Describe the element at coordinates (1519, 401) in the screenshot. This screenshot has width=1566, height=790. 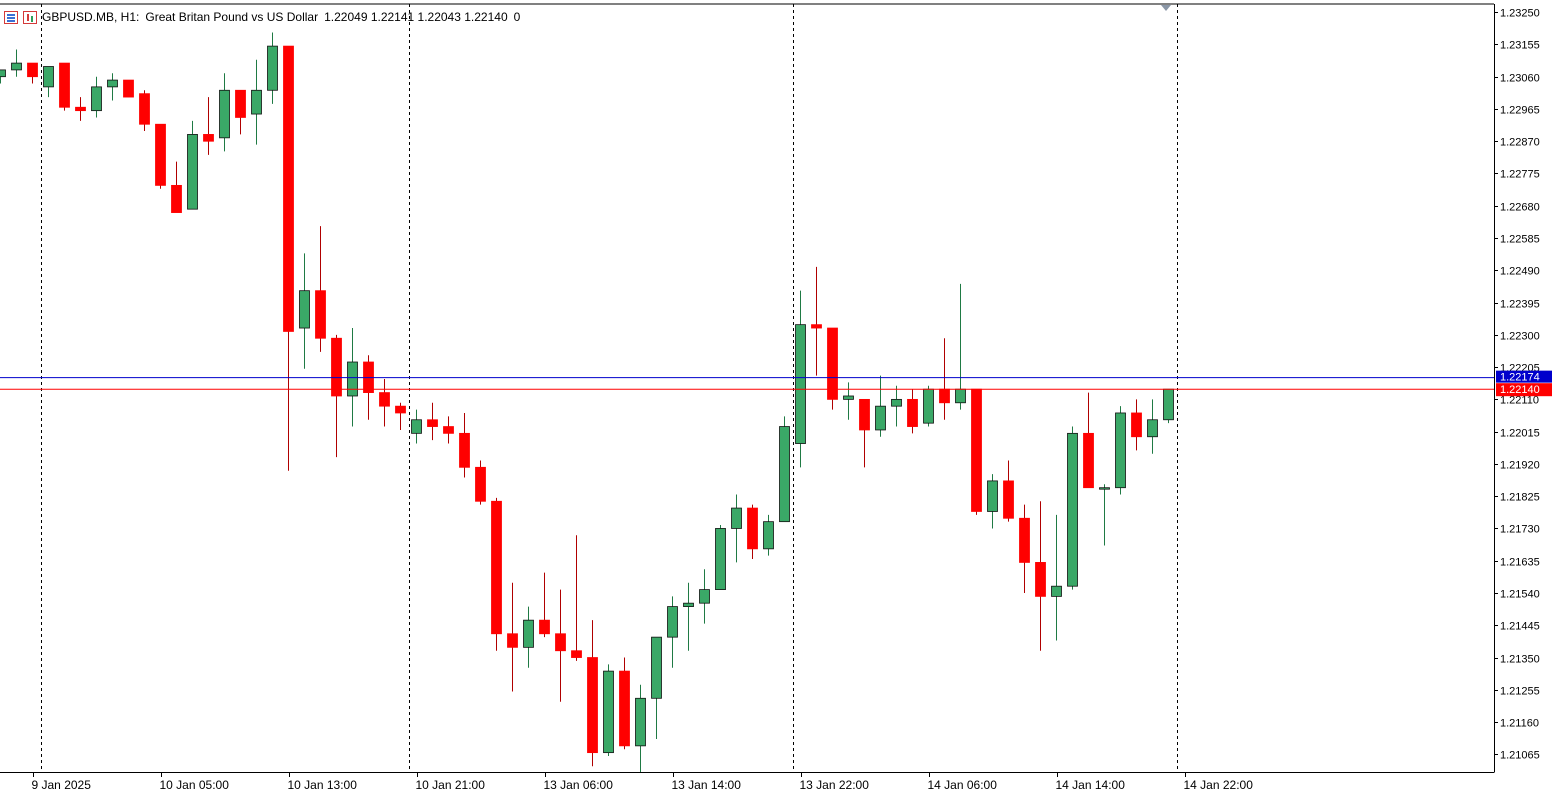
I see `y-tick-label: 1.22110` at that location.